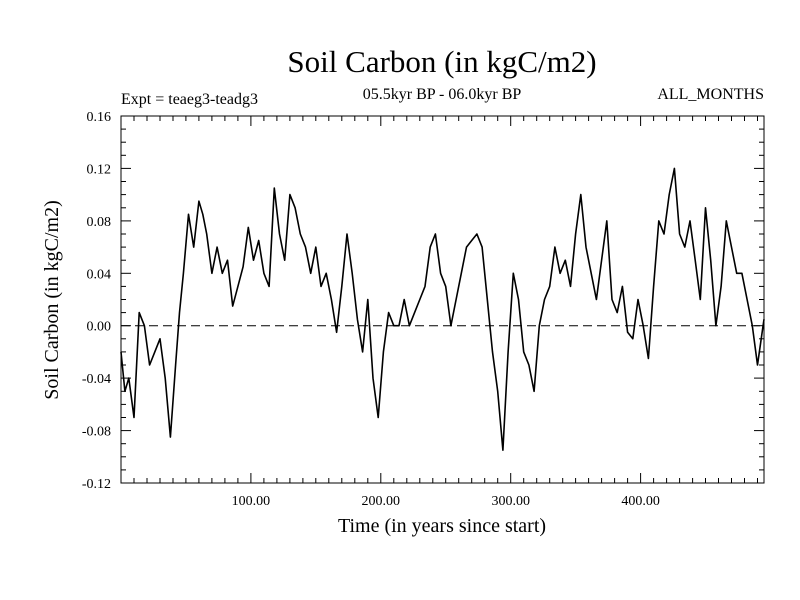 Image resolution: width=800 pixels, height=600 pixels. I want to click on x-tick-label: 200.00, so click(381, 501).